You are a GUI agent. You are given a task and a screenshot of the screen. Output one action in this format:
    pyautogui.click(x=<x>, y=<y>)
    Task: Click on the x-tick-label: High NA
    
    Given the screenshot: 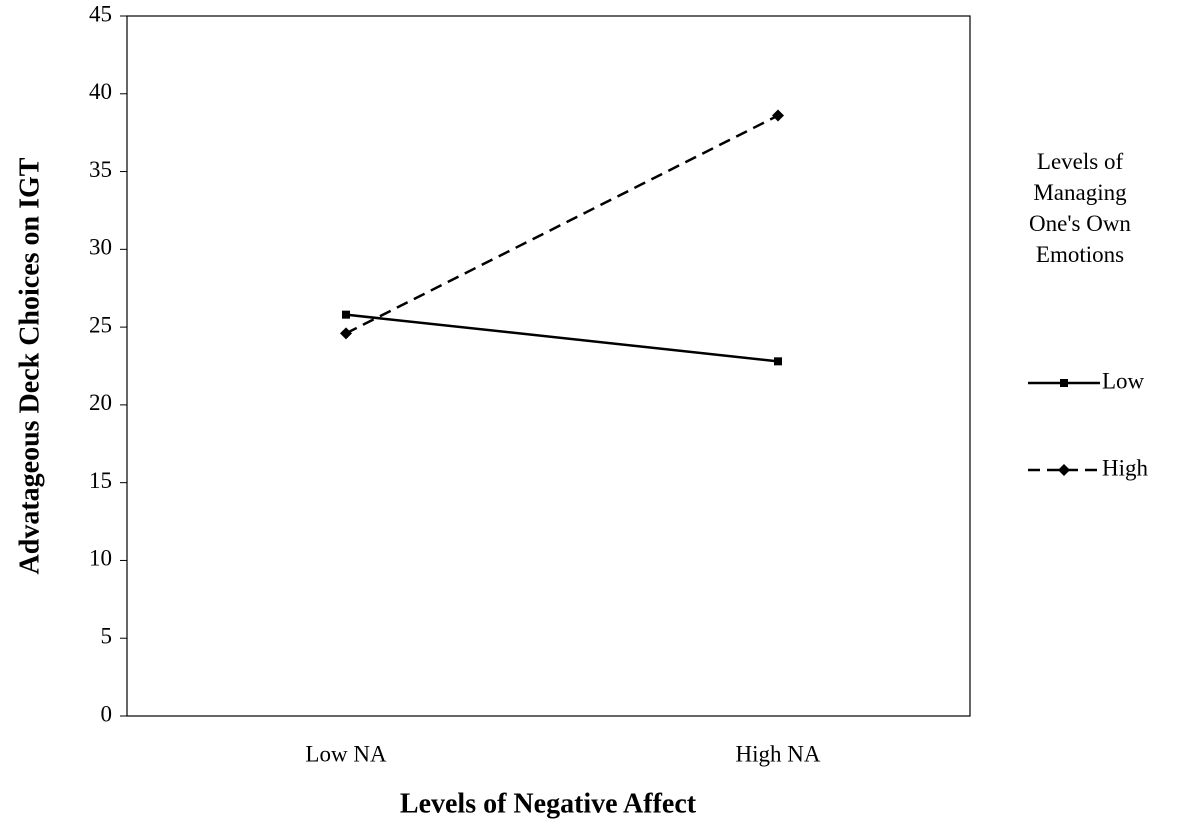 What is the action you would take?
    pyautogui.click(x=778, y=753)
    